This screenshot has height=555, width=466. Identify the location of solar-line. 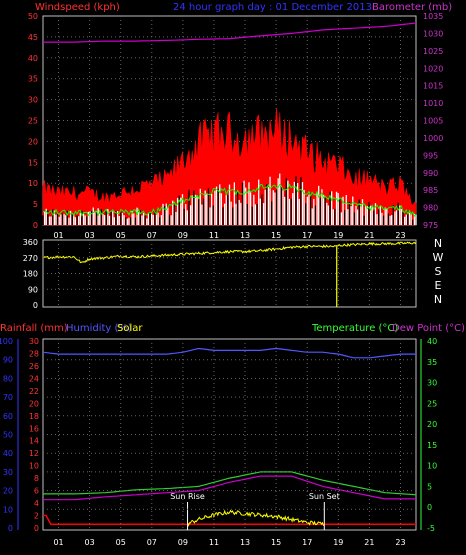
(256, 518).